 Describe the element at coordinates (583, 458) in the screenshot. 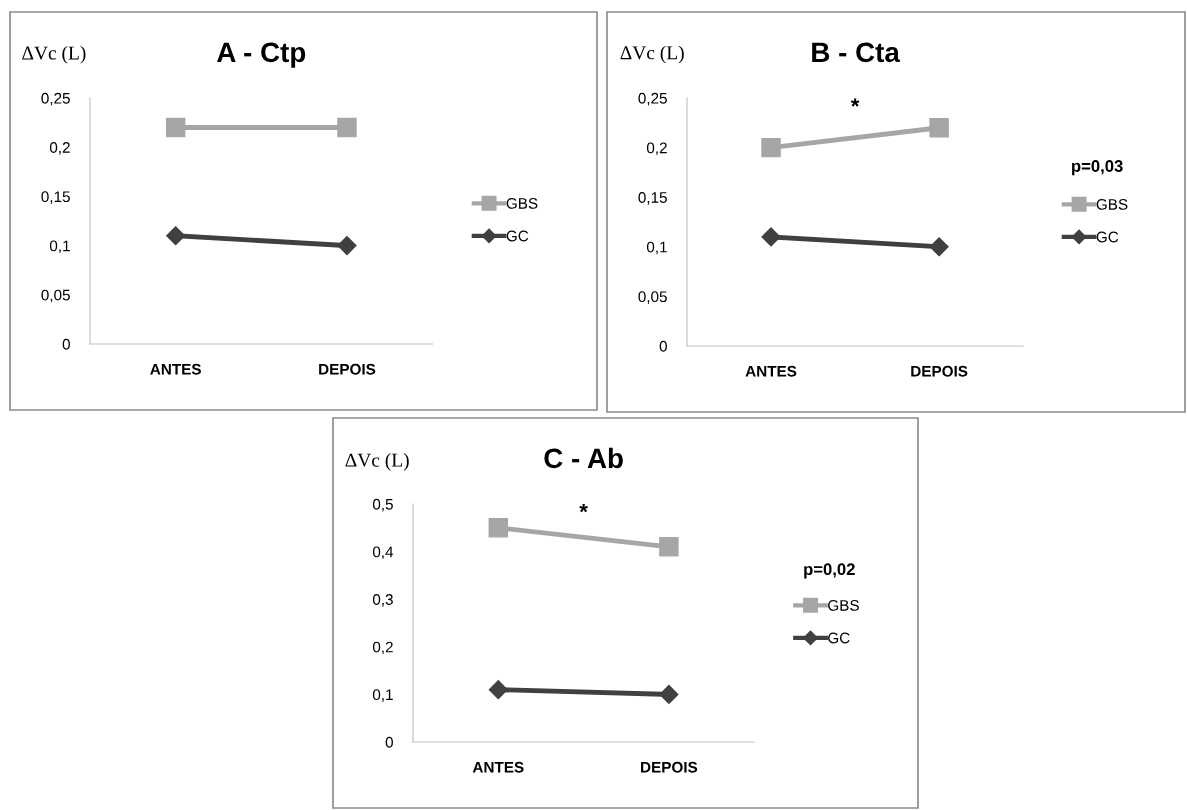

I see `chart-title: C - Ab` at that location.